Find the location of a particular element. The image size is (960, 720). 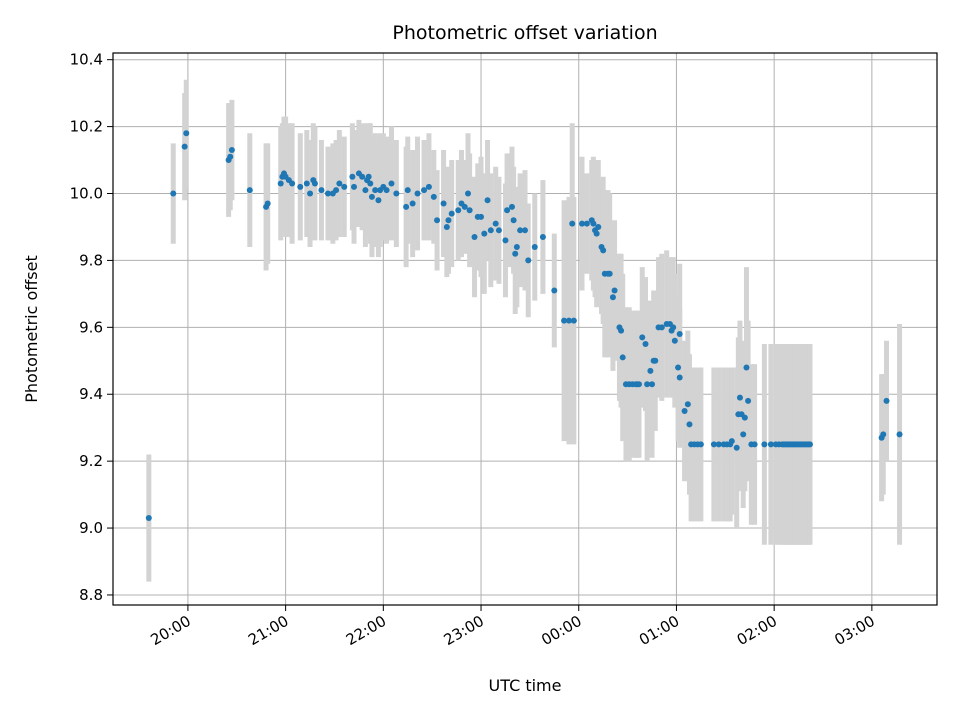

y-tick-label: 9.0 is located at coordinates (91, 528).